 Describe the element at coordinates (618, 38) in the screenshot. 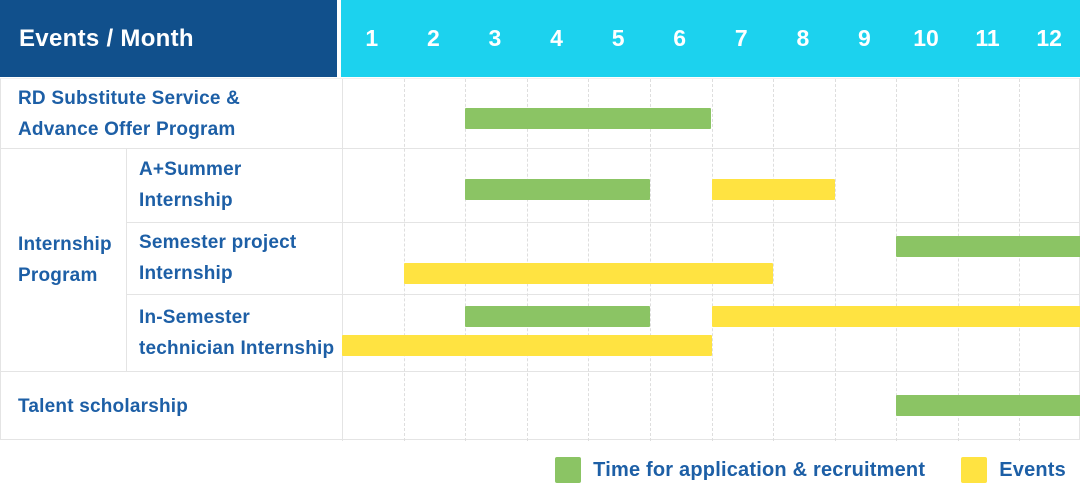

I see `month-header-5: 5` at that location.